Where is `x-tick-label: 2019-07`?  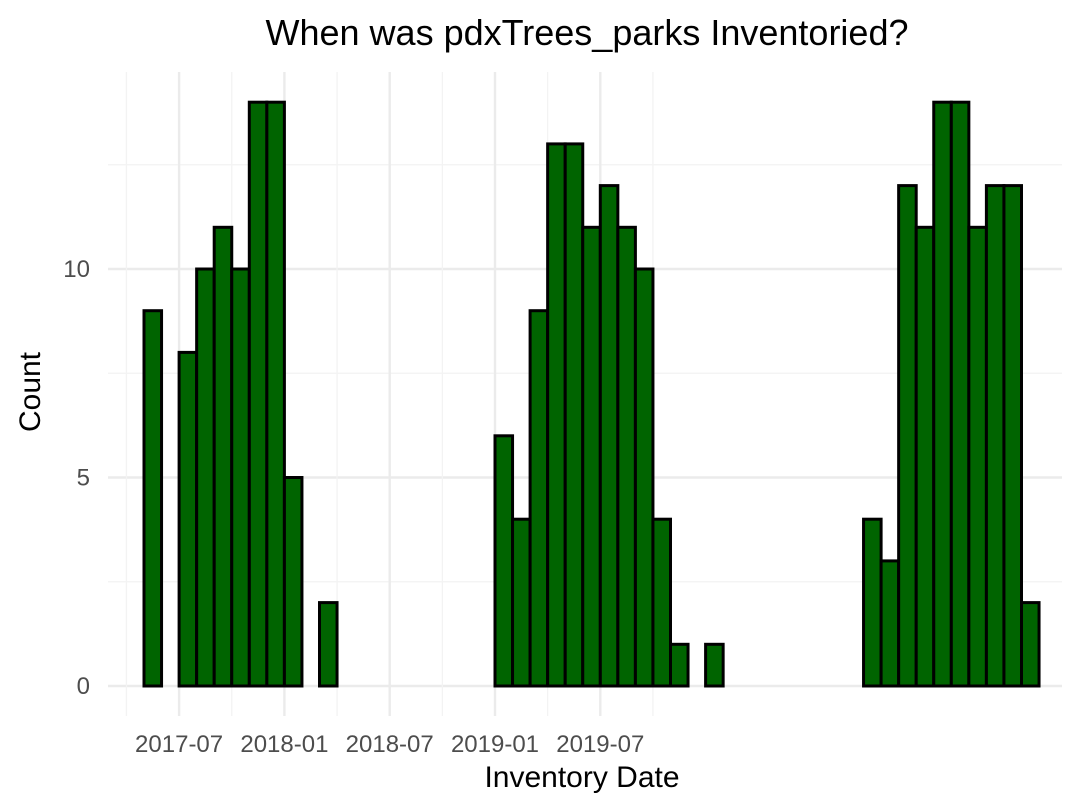 x-tick-label: 2019-07 is located at coordinates (600, 744).